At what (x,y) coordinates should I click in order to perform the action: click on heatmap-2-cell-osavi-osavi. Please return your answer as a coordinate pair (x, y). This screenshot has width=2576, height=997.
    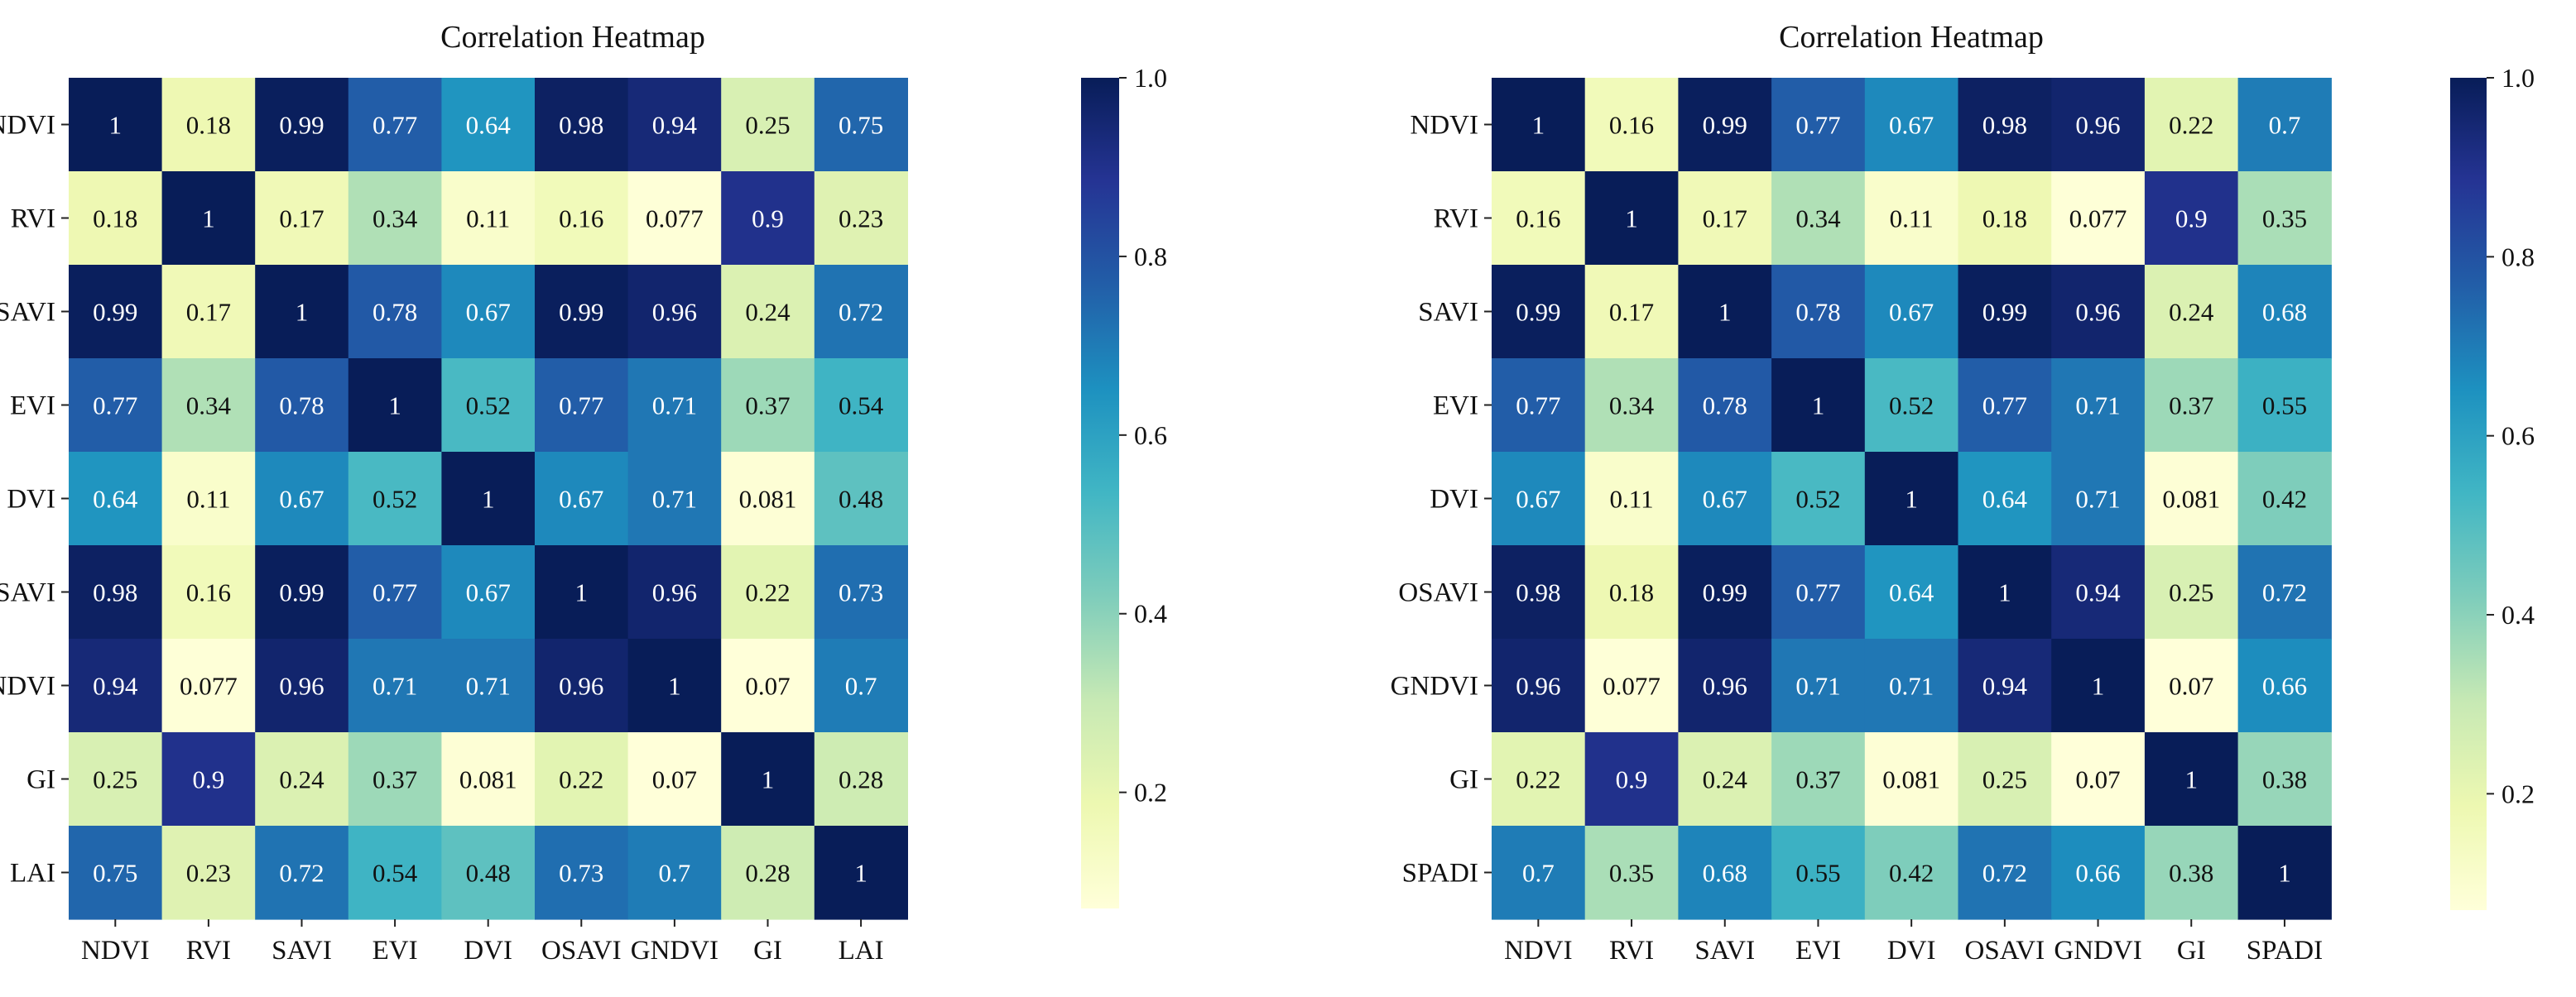
    Looking at the image, I should click on (2005, 592).